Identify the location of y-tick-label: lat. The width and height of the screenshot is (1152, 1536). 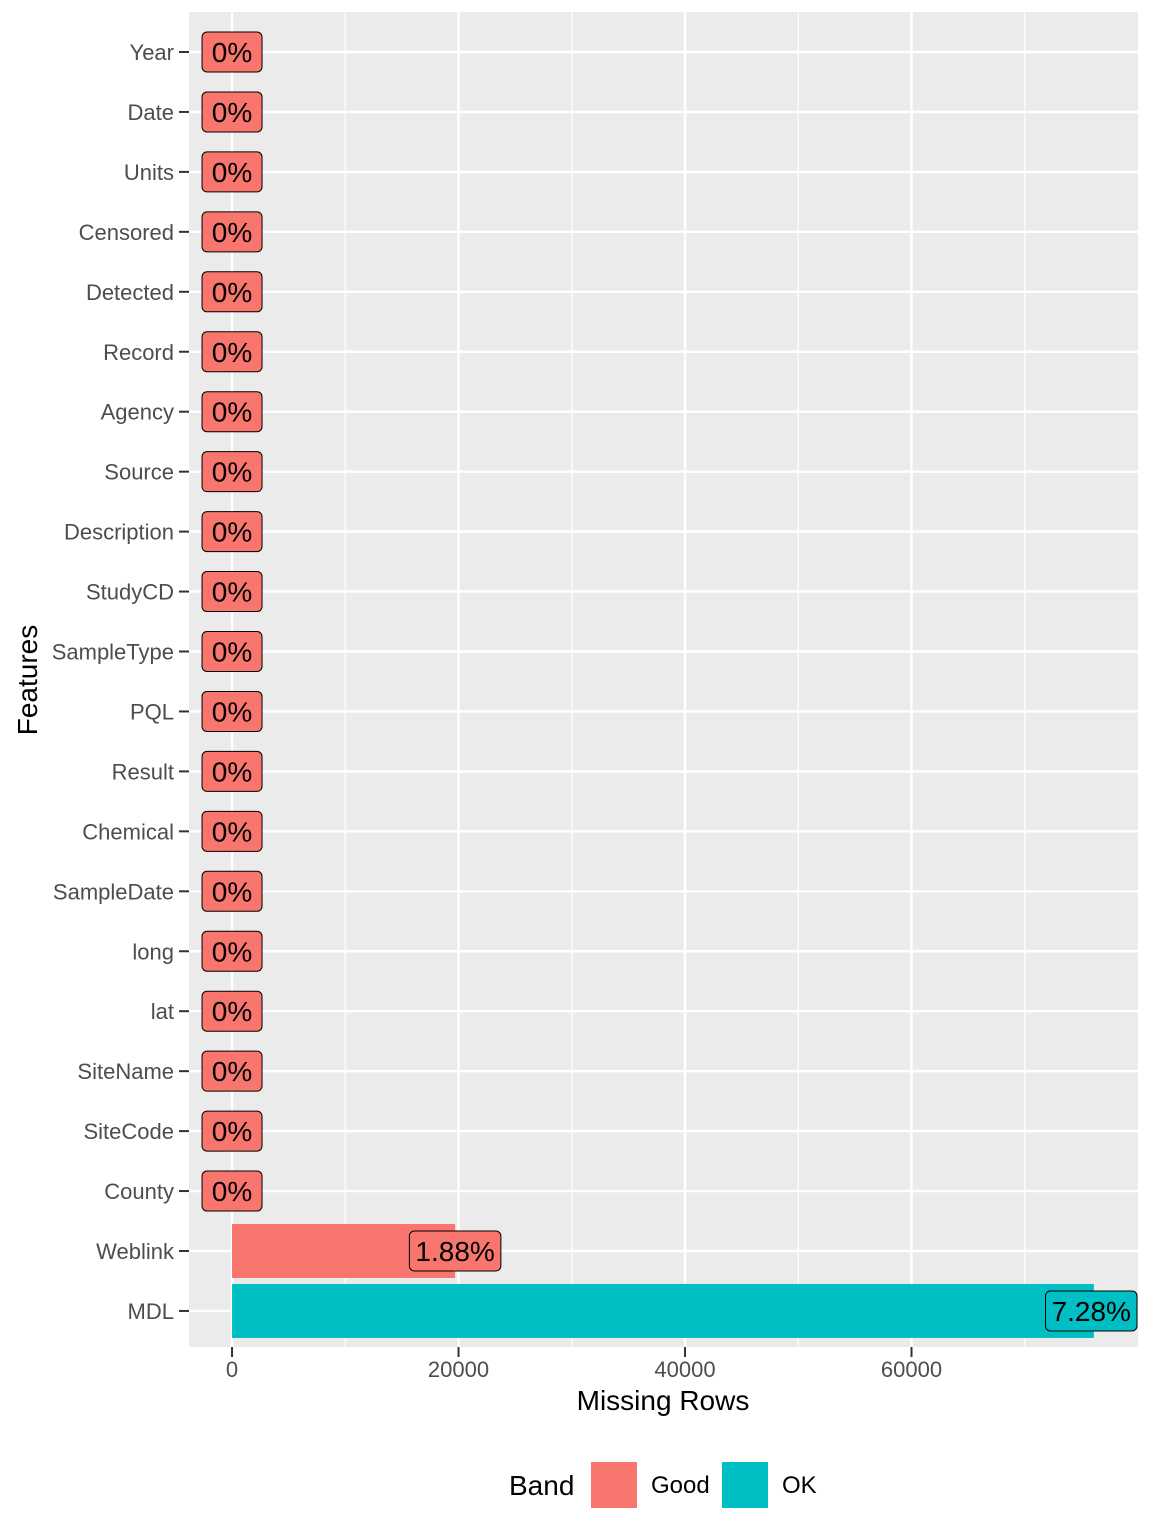
(162, 1011).